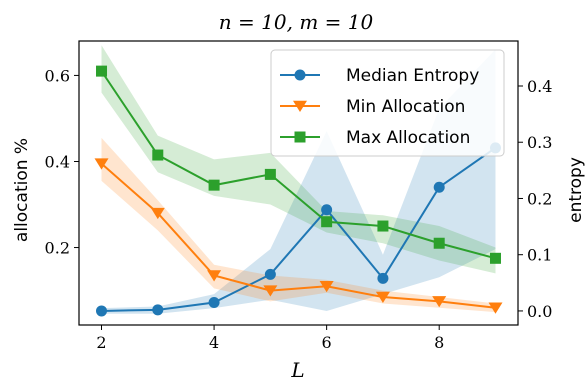  Describe the element at coordinates (539, 255) in the screenshot. I see `right-tick-label: 0.1` at that location.